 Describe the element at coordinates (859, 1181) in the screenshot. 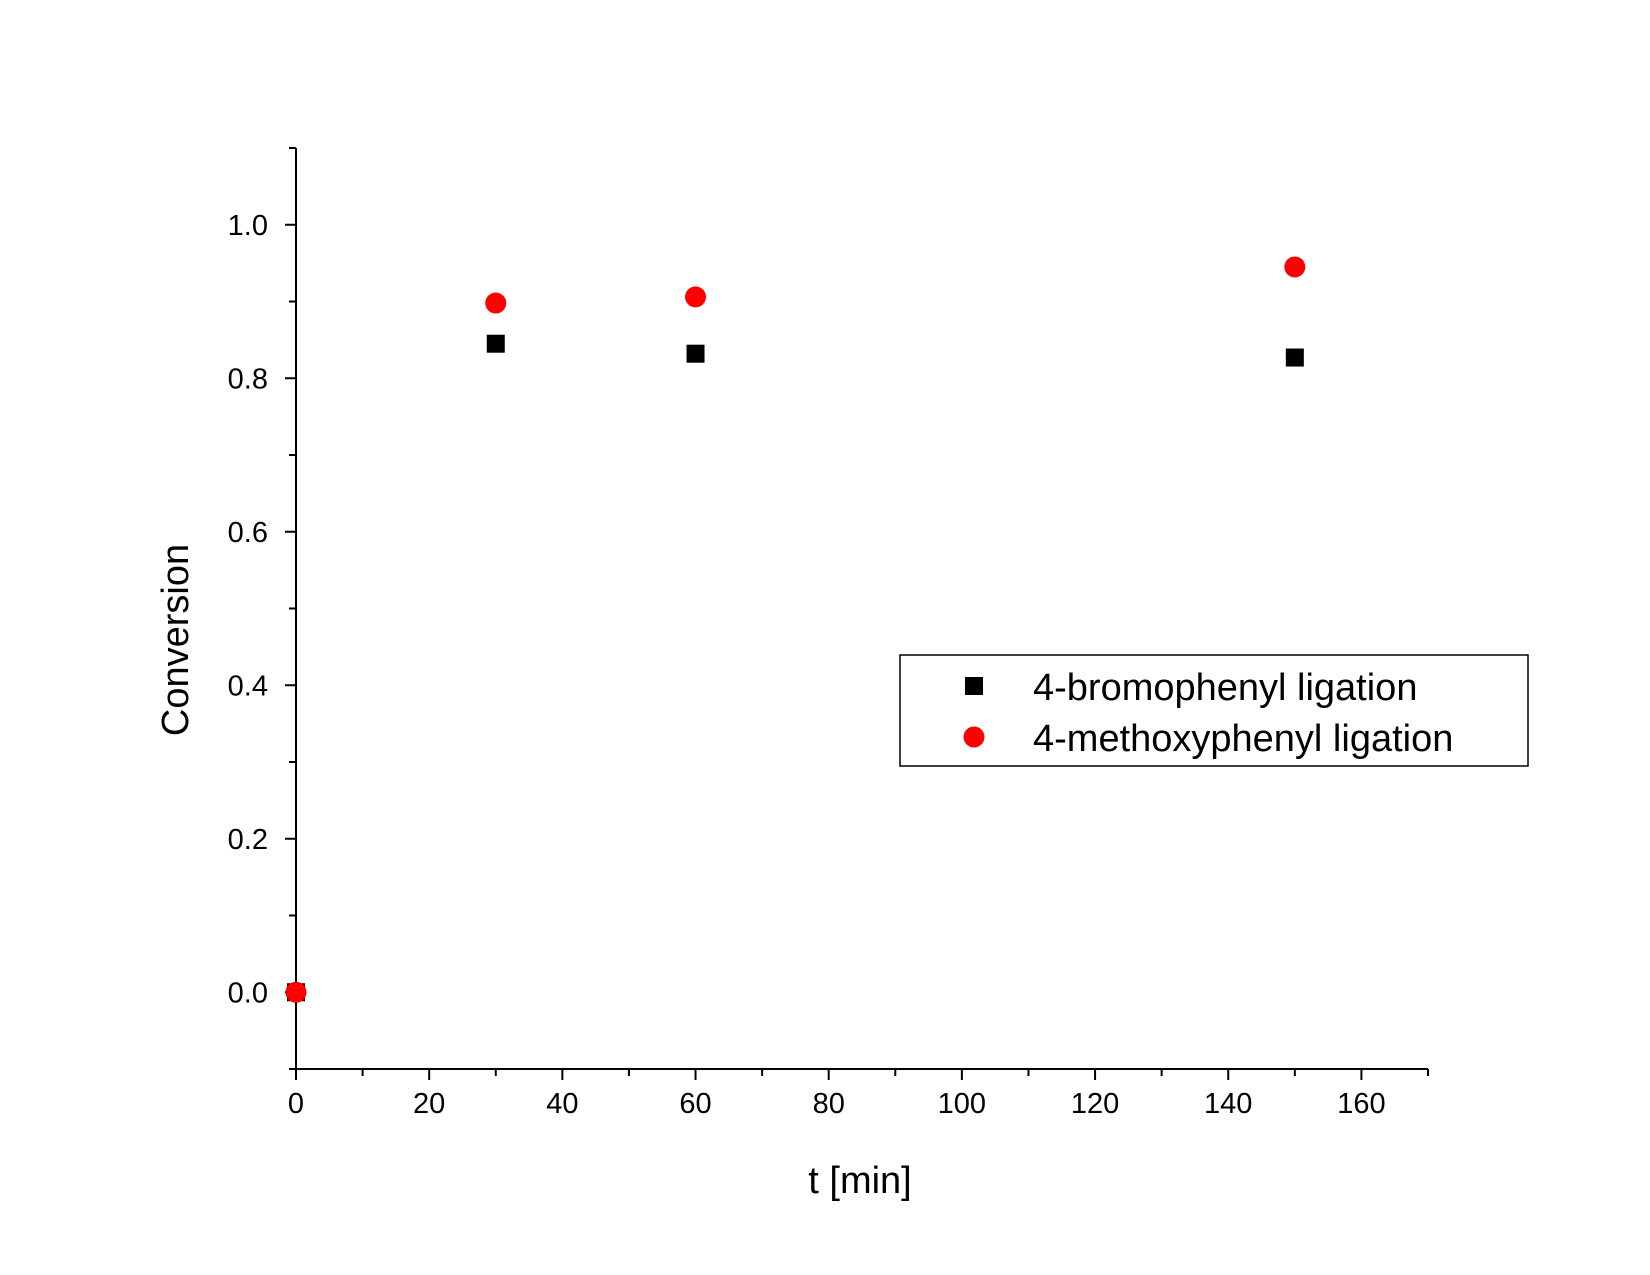

I see `x-axis-title: t [min]` at that location.